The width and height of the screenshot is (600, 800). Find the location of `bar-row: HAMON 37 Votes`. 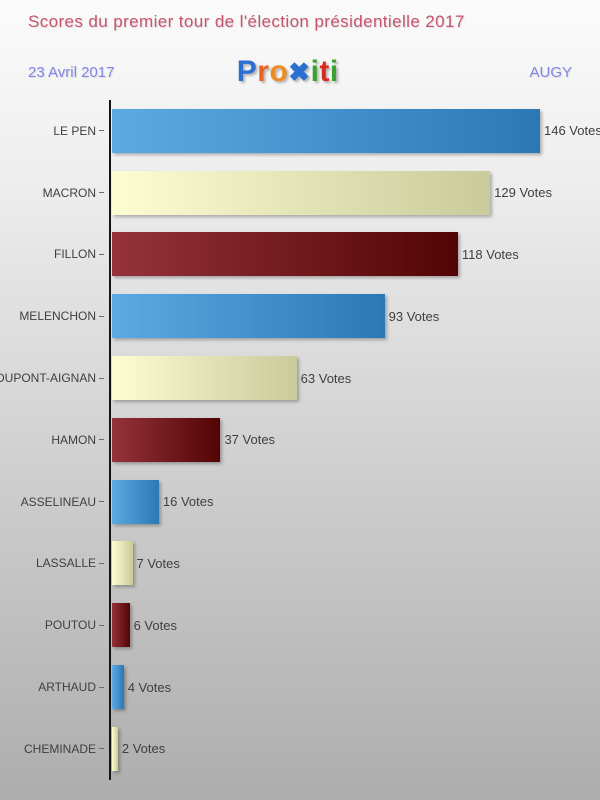

bar-row: HAMON 37 Votes is located at coordinates (300, 440).